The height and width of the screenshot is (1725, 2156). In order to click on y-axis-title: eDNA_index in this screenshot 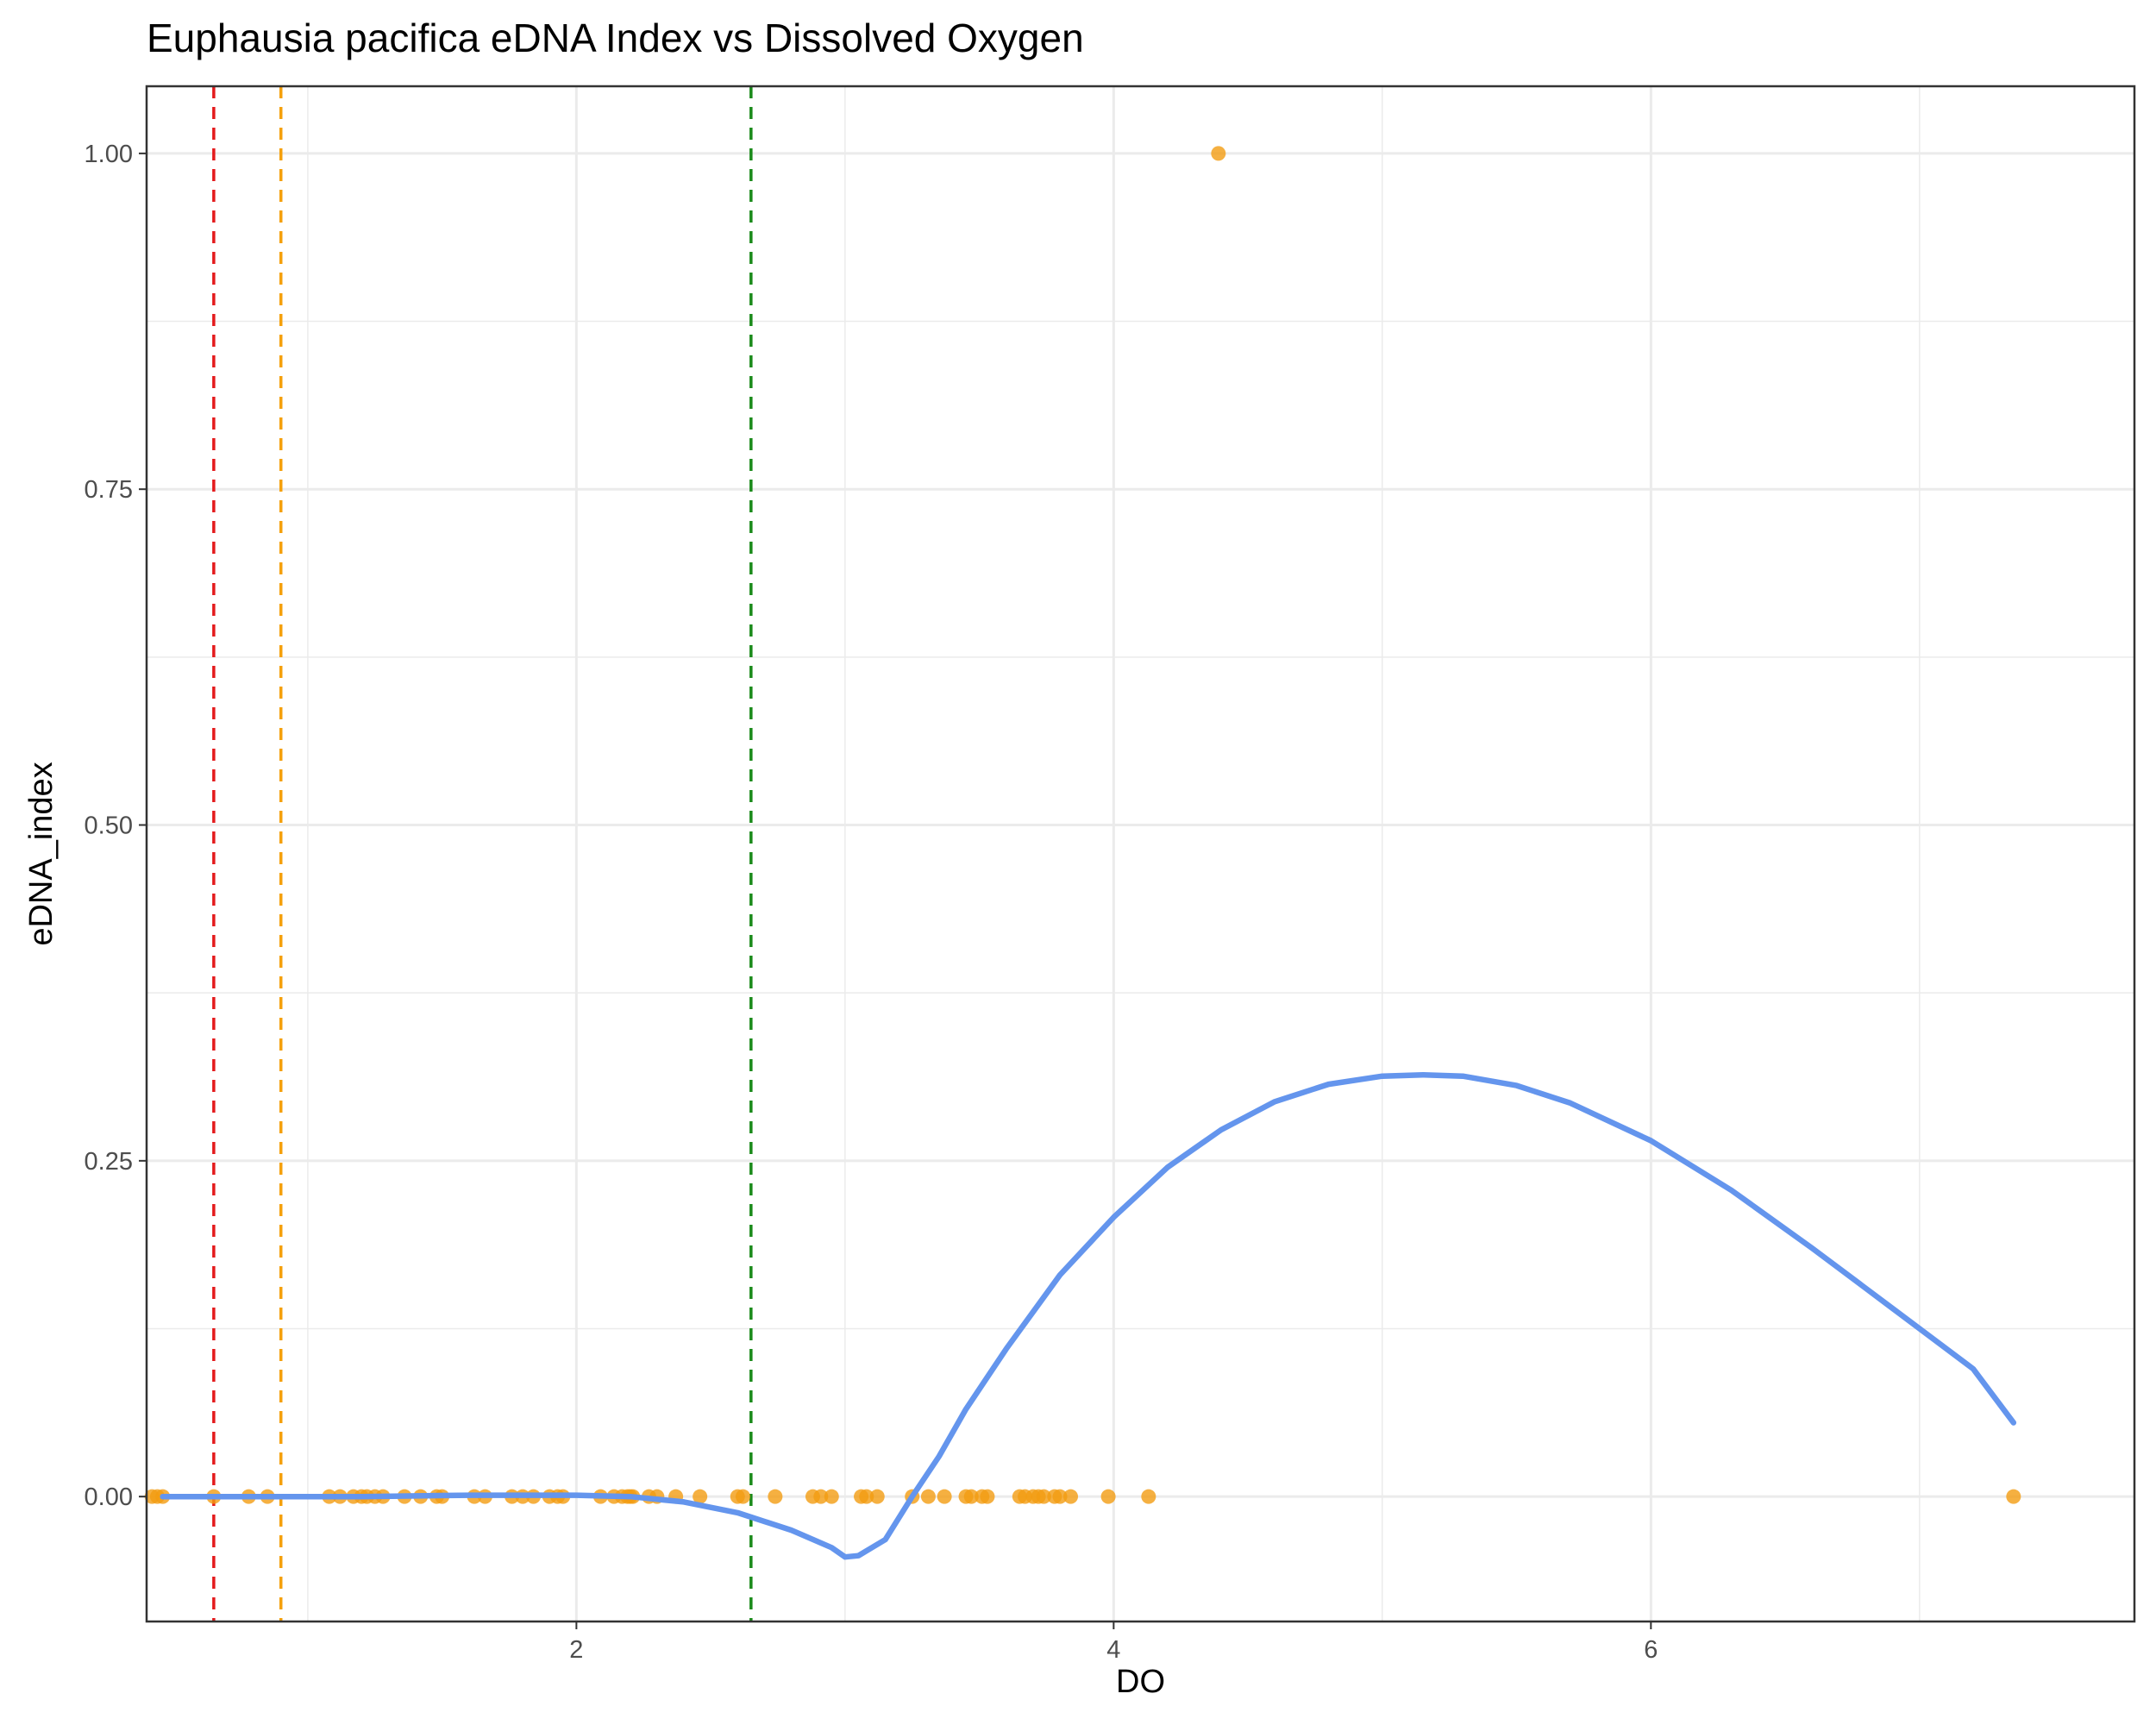, I will do `click(41, 854)`.